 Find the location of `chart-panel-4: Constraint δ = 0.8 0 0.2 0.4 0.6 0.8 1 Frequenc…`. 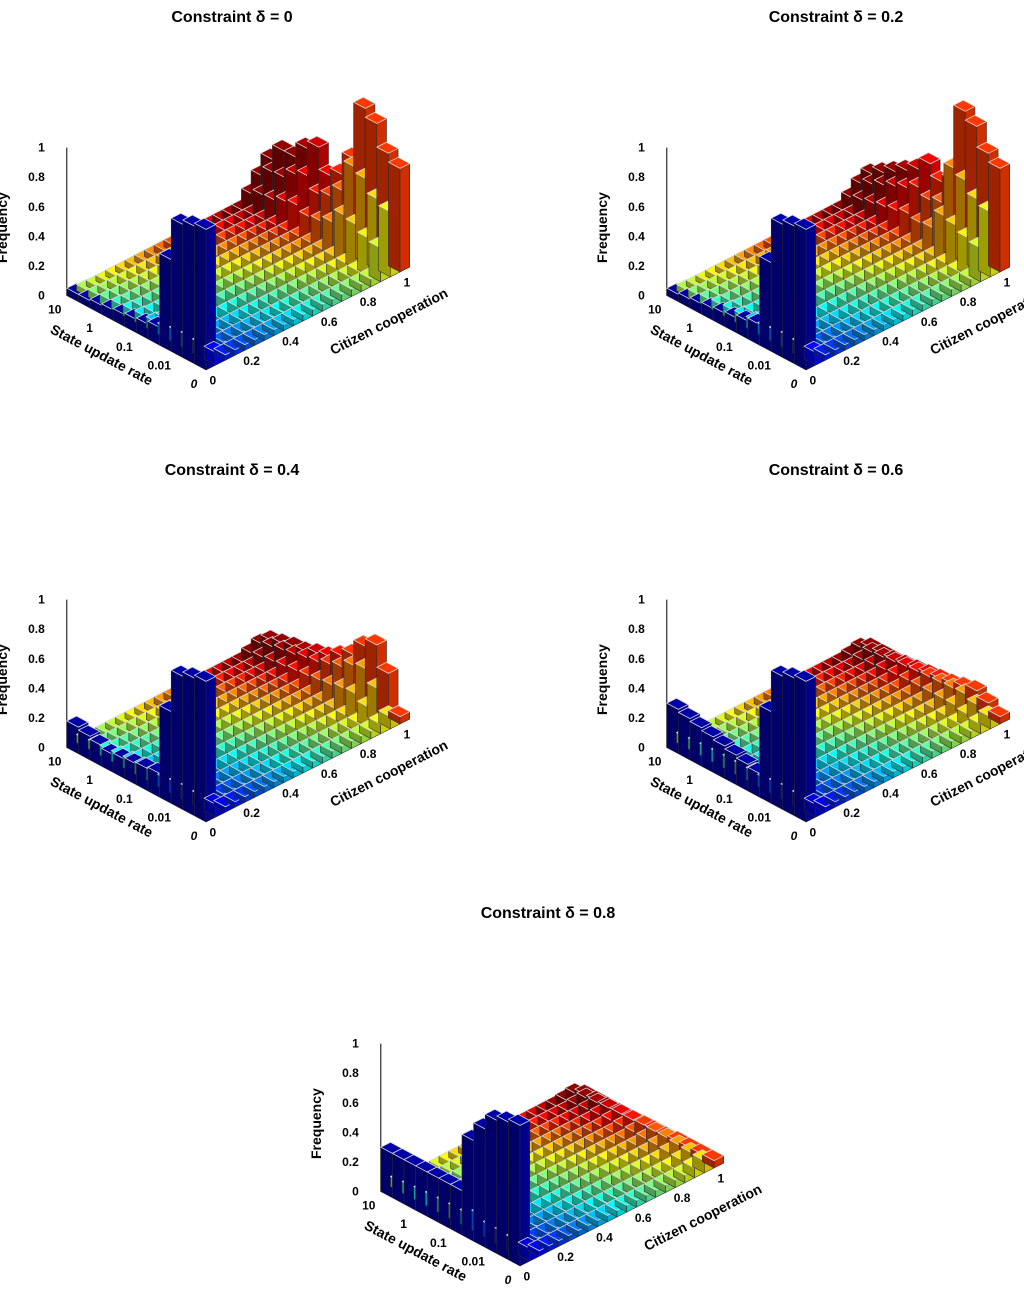

chart-panel-4: Constraint δ = 0.8 0 0.2 0.4 0.6 0.8 1 Frequenc… is located at coordinates (536, 1096).